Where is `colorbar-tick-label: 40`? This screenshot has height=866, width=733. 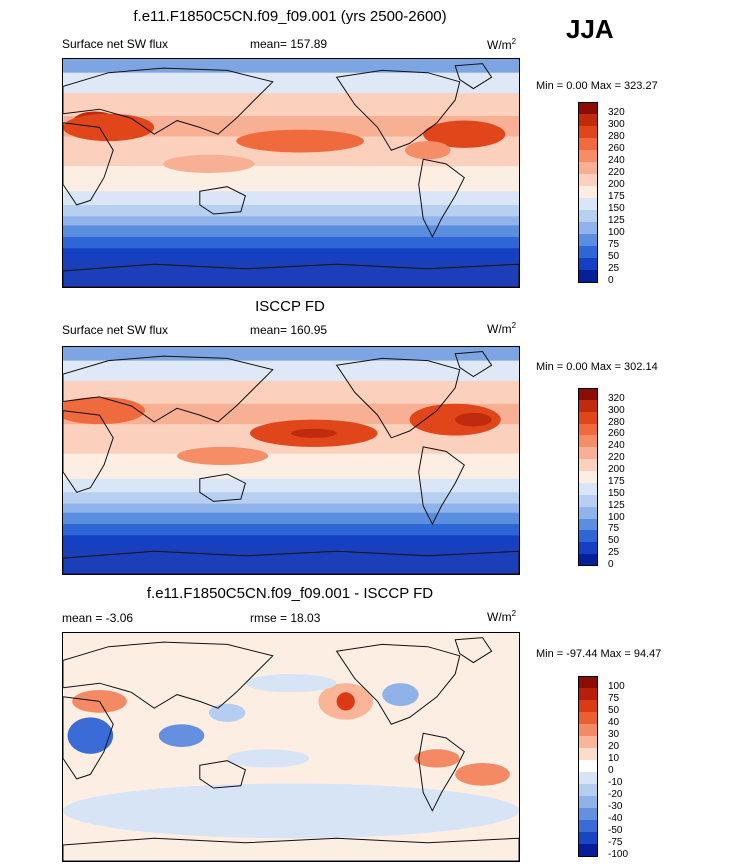 colorbar-tick-label: 40 is located at coordinates (614, 722).